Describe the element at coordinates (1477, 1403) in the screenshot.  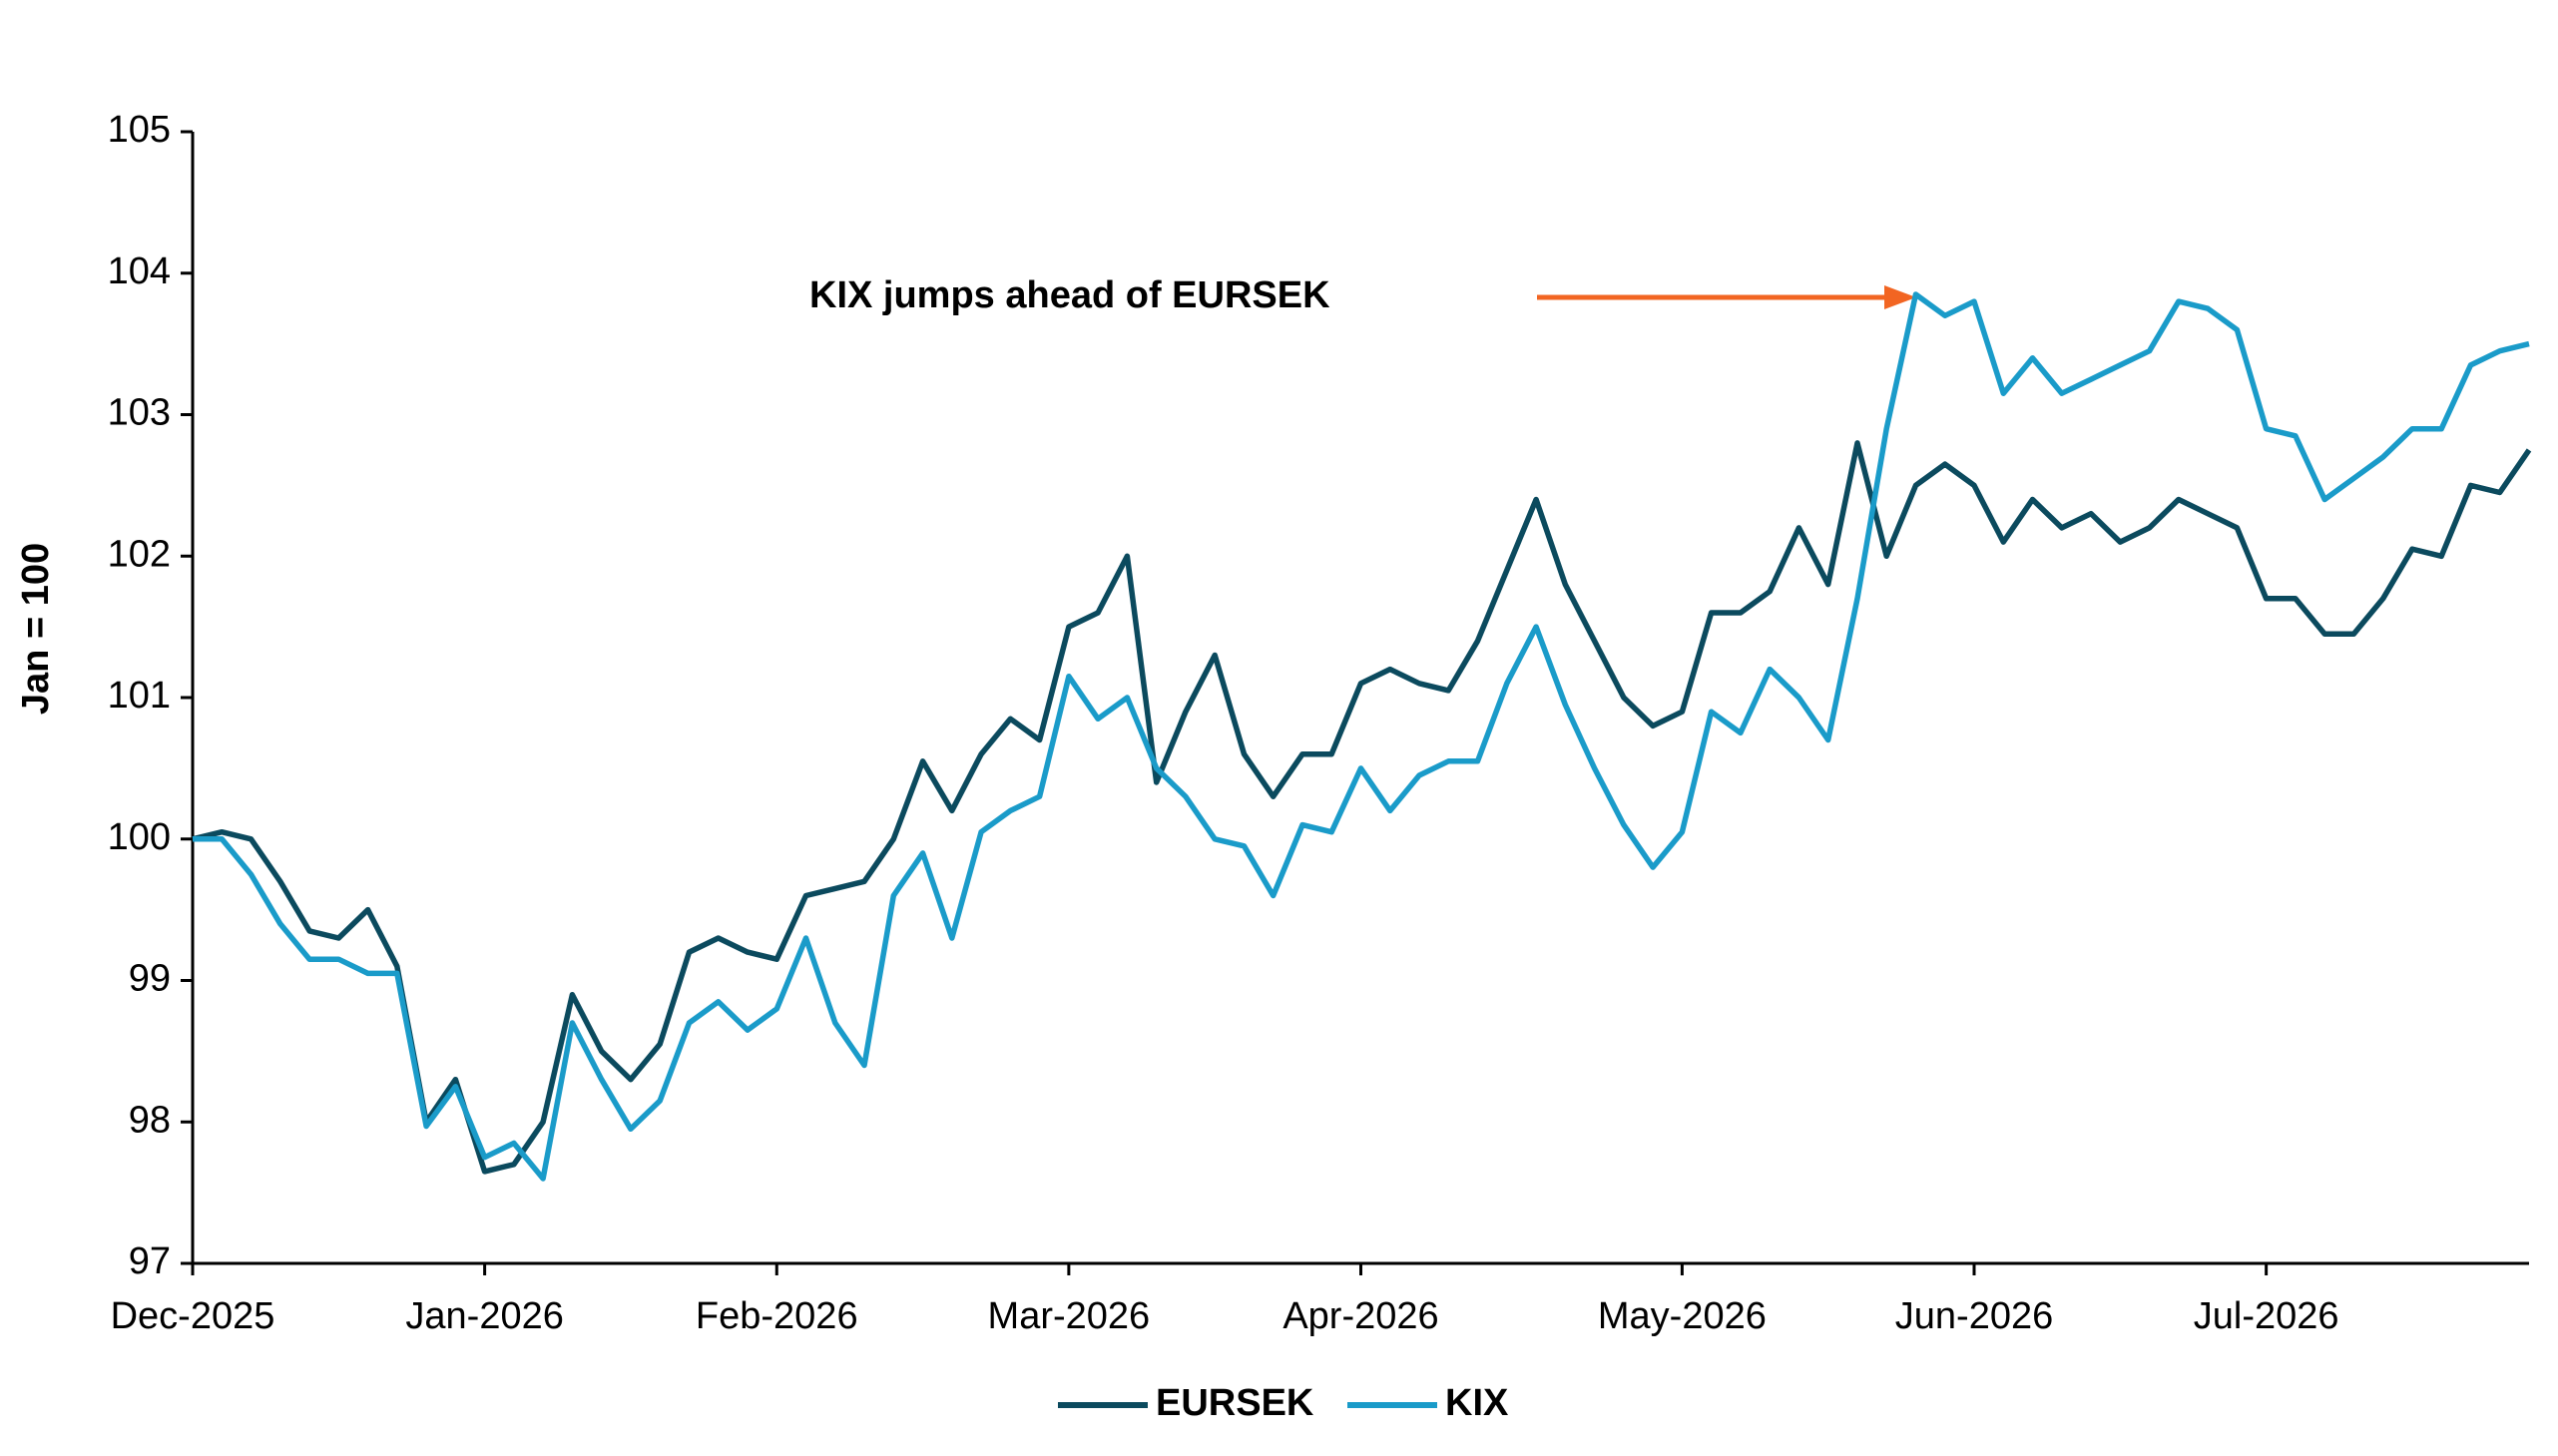
I see `legend-label: KIX` at that location.